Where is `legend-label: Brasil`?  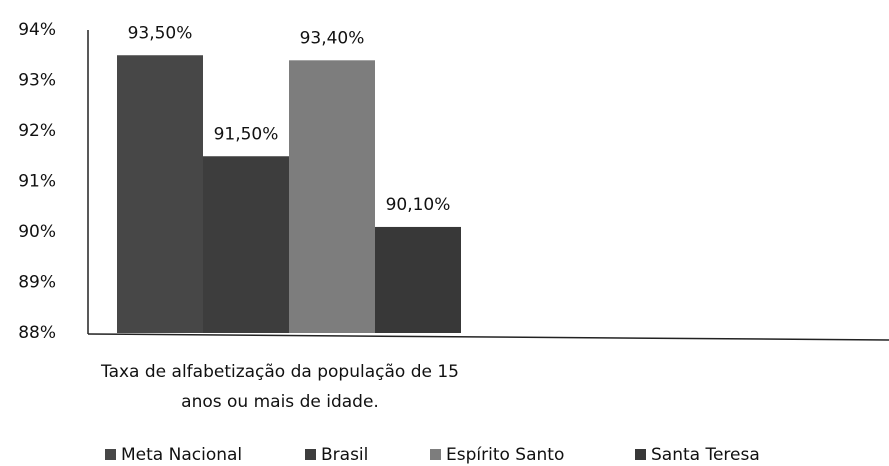
legend-label: Brasil is located at coordinates (344, 455).